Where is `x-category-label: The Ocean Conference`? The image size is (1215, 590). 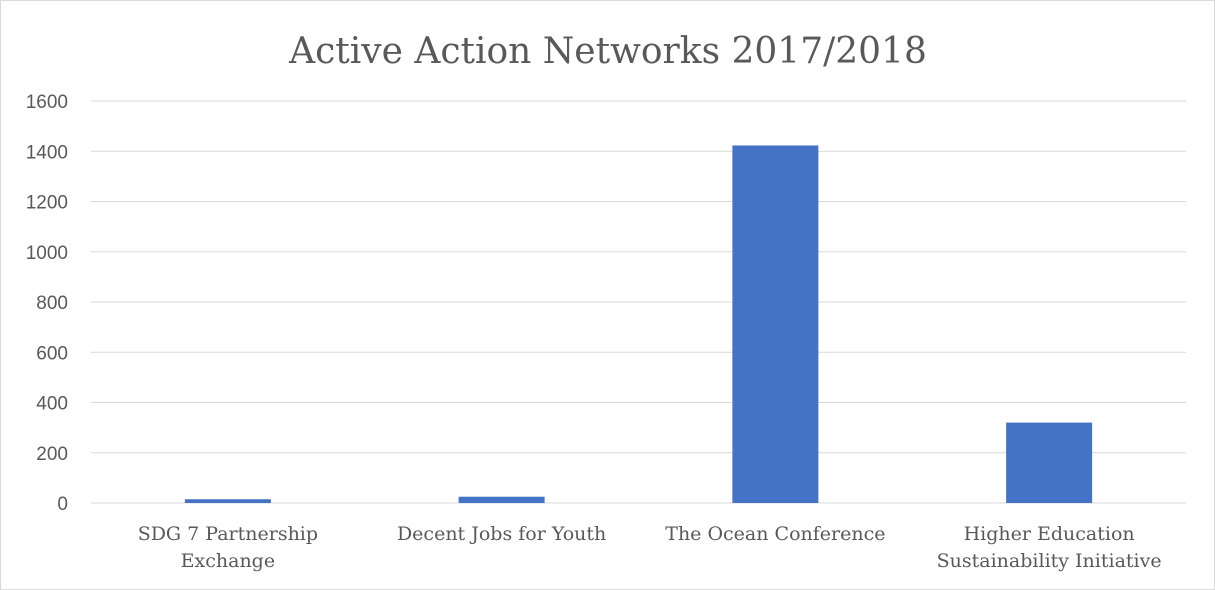 x-category-label: The Ocean Conference is located at coordinates (775, 534).